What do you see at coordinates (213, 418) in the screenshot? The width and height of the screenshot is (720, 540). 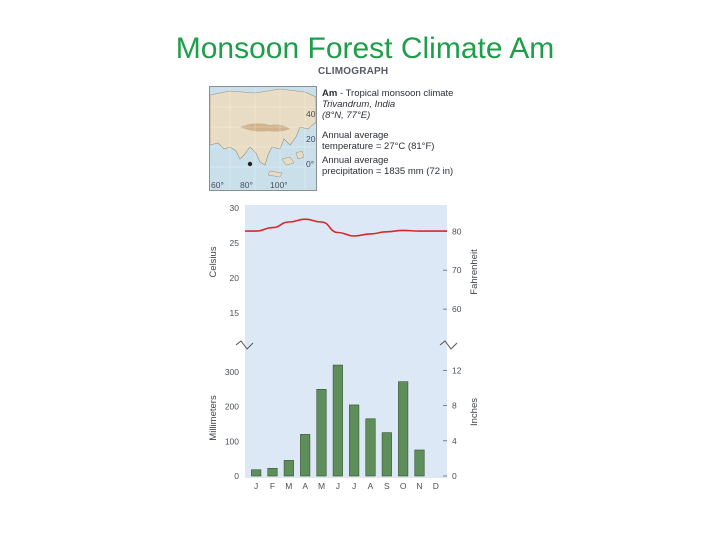 I see `millimeters-axis-title: Millimeters` at bounding box center [213, 418].